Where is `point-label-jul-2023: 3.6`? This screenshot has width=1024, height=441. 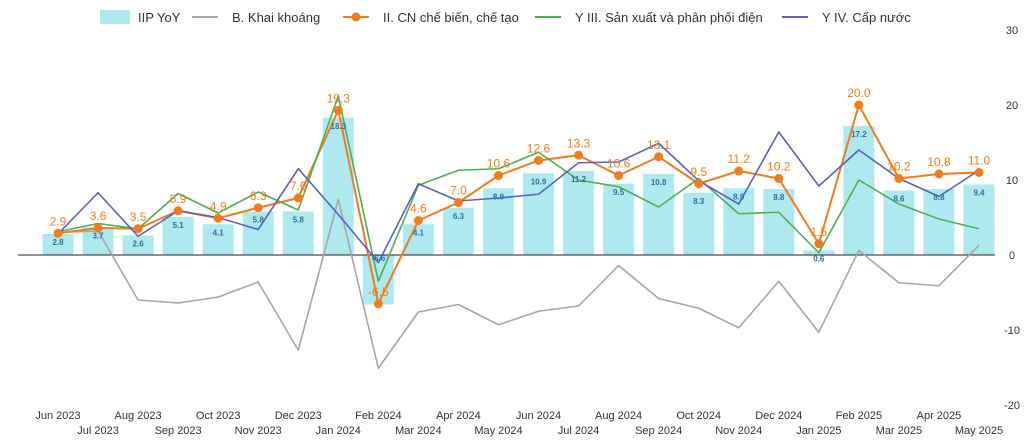 point-label-jul-2023: 3.6 is located at coordinates (98, 216).